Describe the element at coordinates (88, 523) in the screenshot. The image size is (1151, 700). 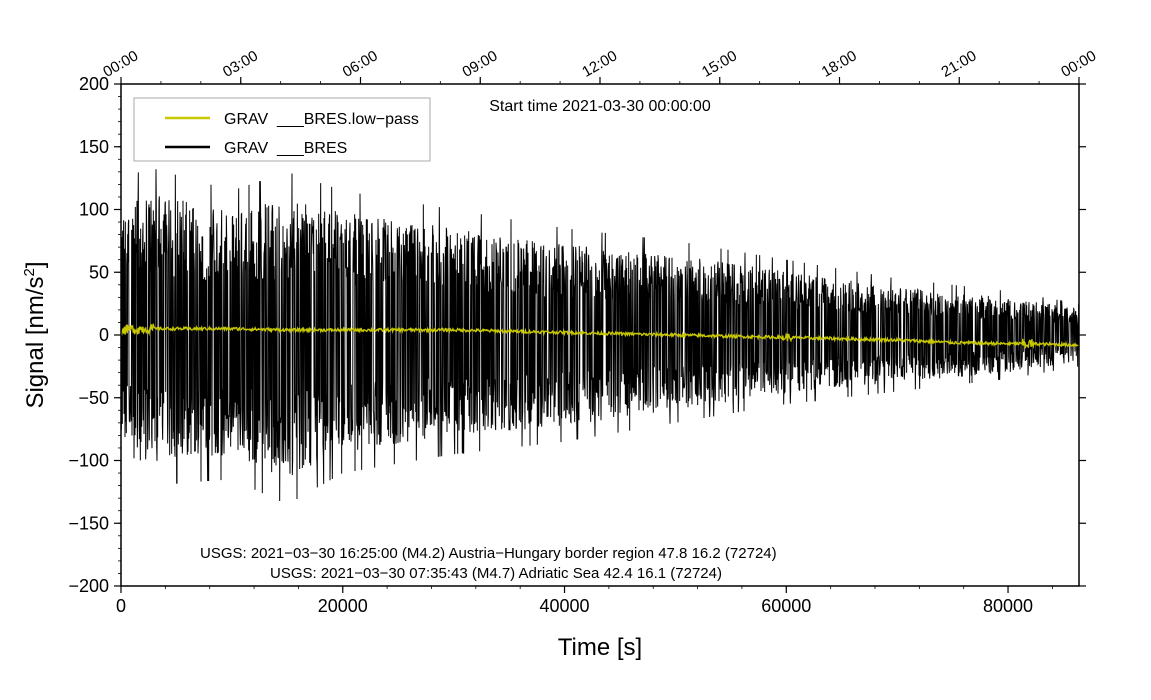
I see `y-tick-label: −150` at that location.